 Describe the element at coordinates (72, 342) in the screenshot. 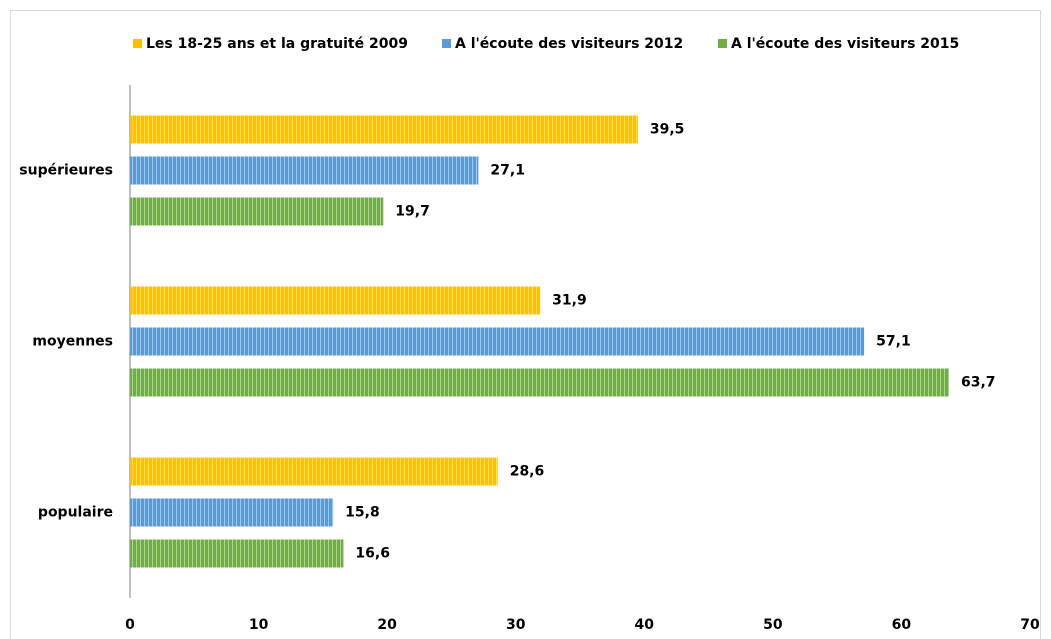

I see `y-tick-label: moyennes` at that location.